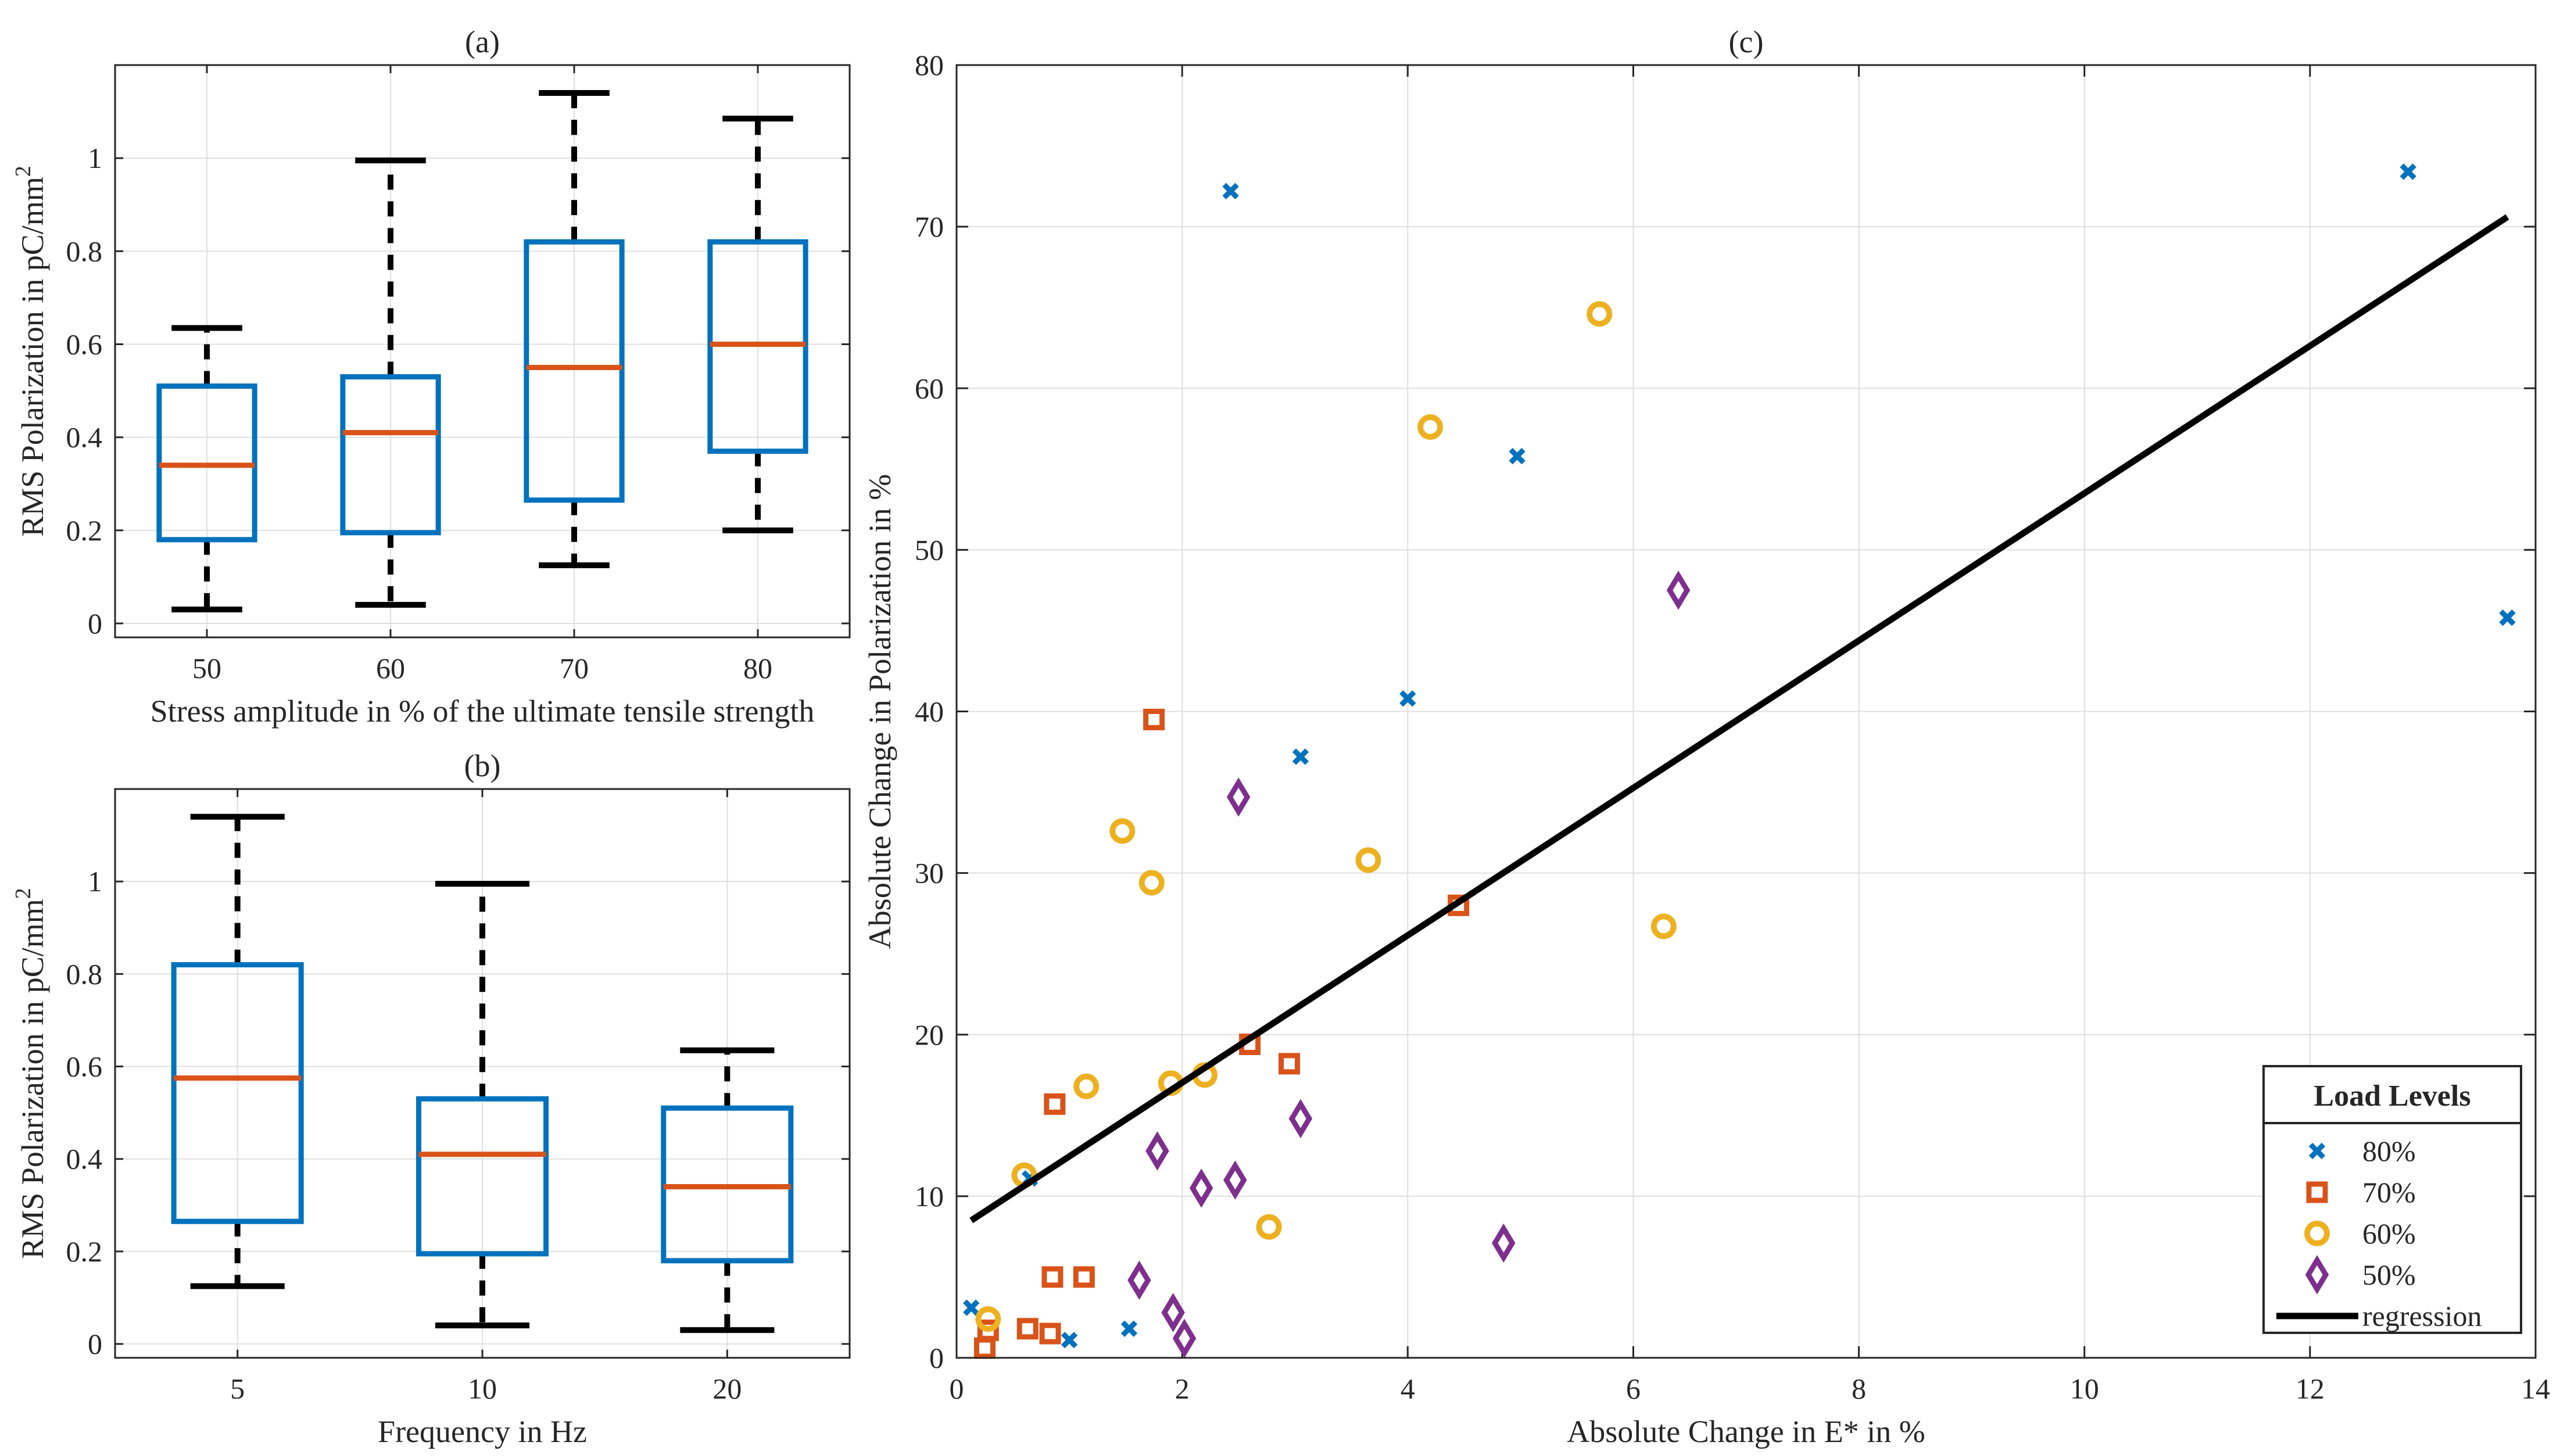 Image resolution: width=2553 pixels, height=1456 pixels. Describe the element at coordinates (2392, 1097) in the screenshot. I see `legend-title: Load Levels` at that location.